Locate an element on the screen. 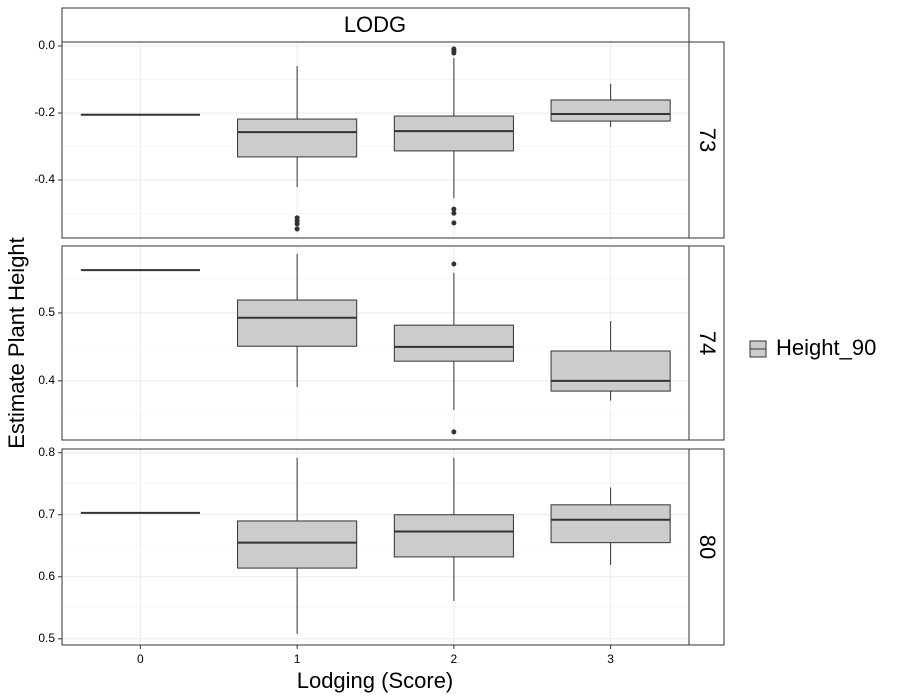 The height and width of the screenshot is (700, 900). y-tick-label: -0.2 is located at coordinates (44, 112).